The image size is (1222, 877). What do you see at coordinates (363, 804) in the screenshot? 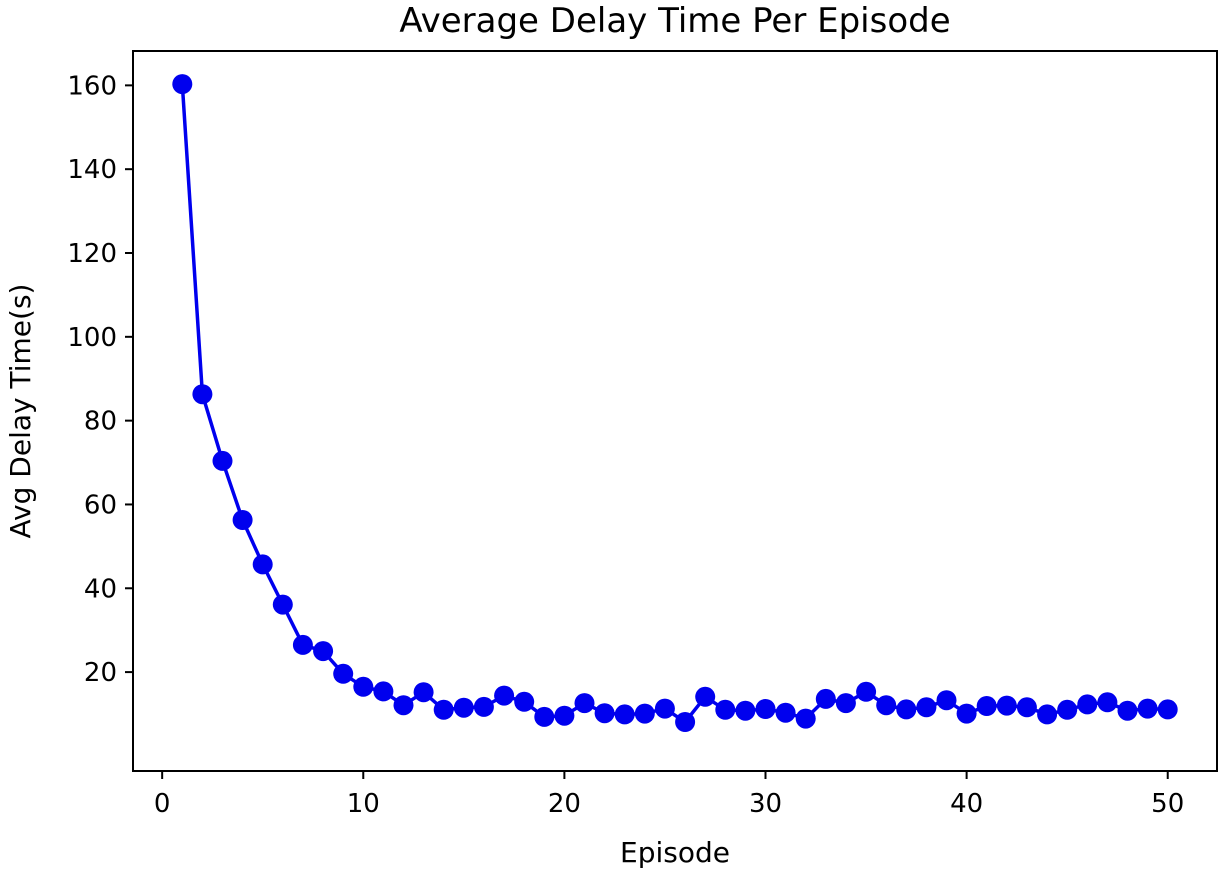
I see `x-tick-label: 10` at bounding box center [363, 804].